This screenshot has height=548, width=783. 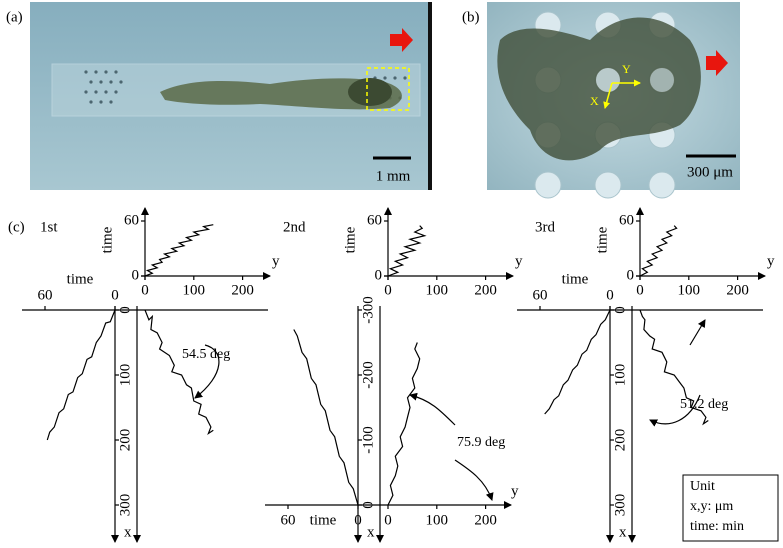 I want to click on axis-label: Y, so click(x=626, y=69).